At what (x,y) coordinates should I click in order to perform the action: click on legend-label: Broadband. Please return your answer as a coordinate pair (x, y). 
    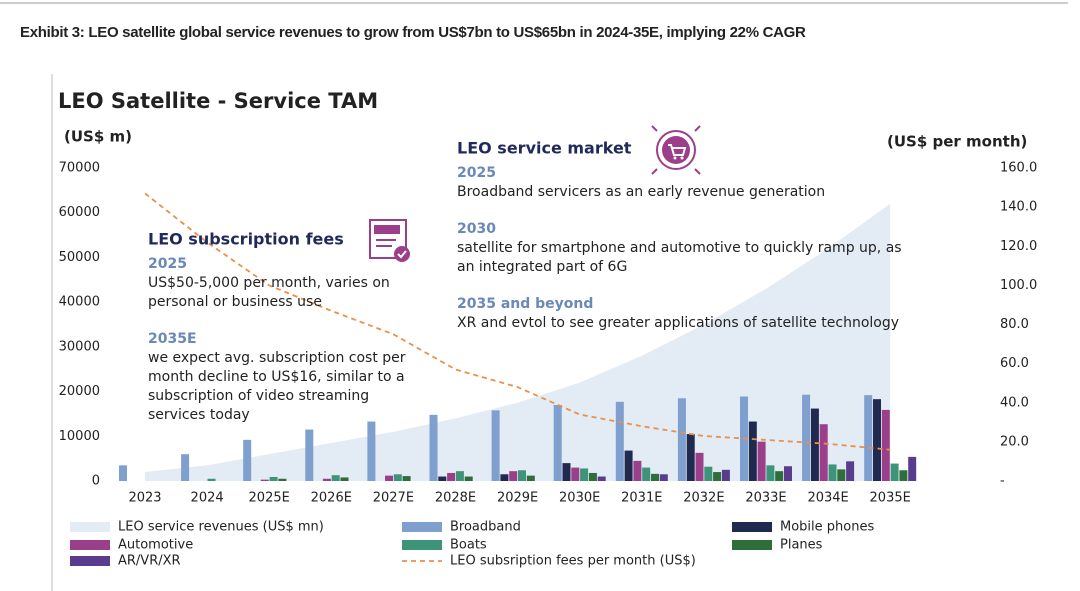
    Looking at the image, I should click on (485, 527).